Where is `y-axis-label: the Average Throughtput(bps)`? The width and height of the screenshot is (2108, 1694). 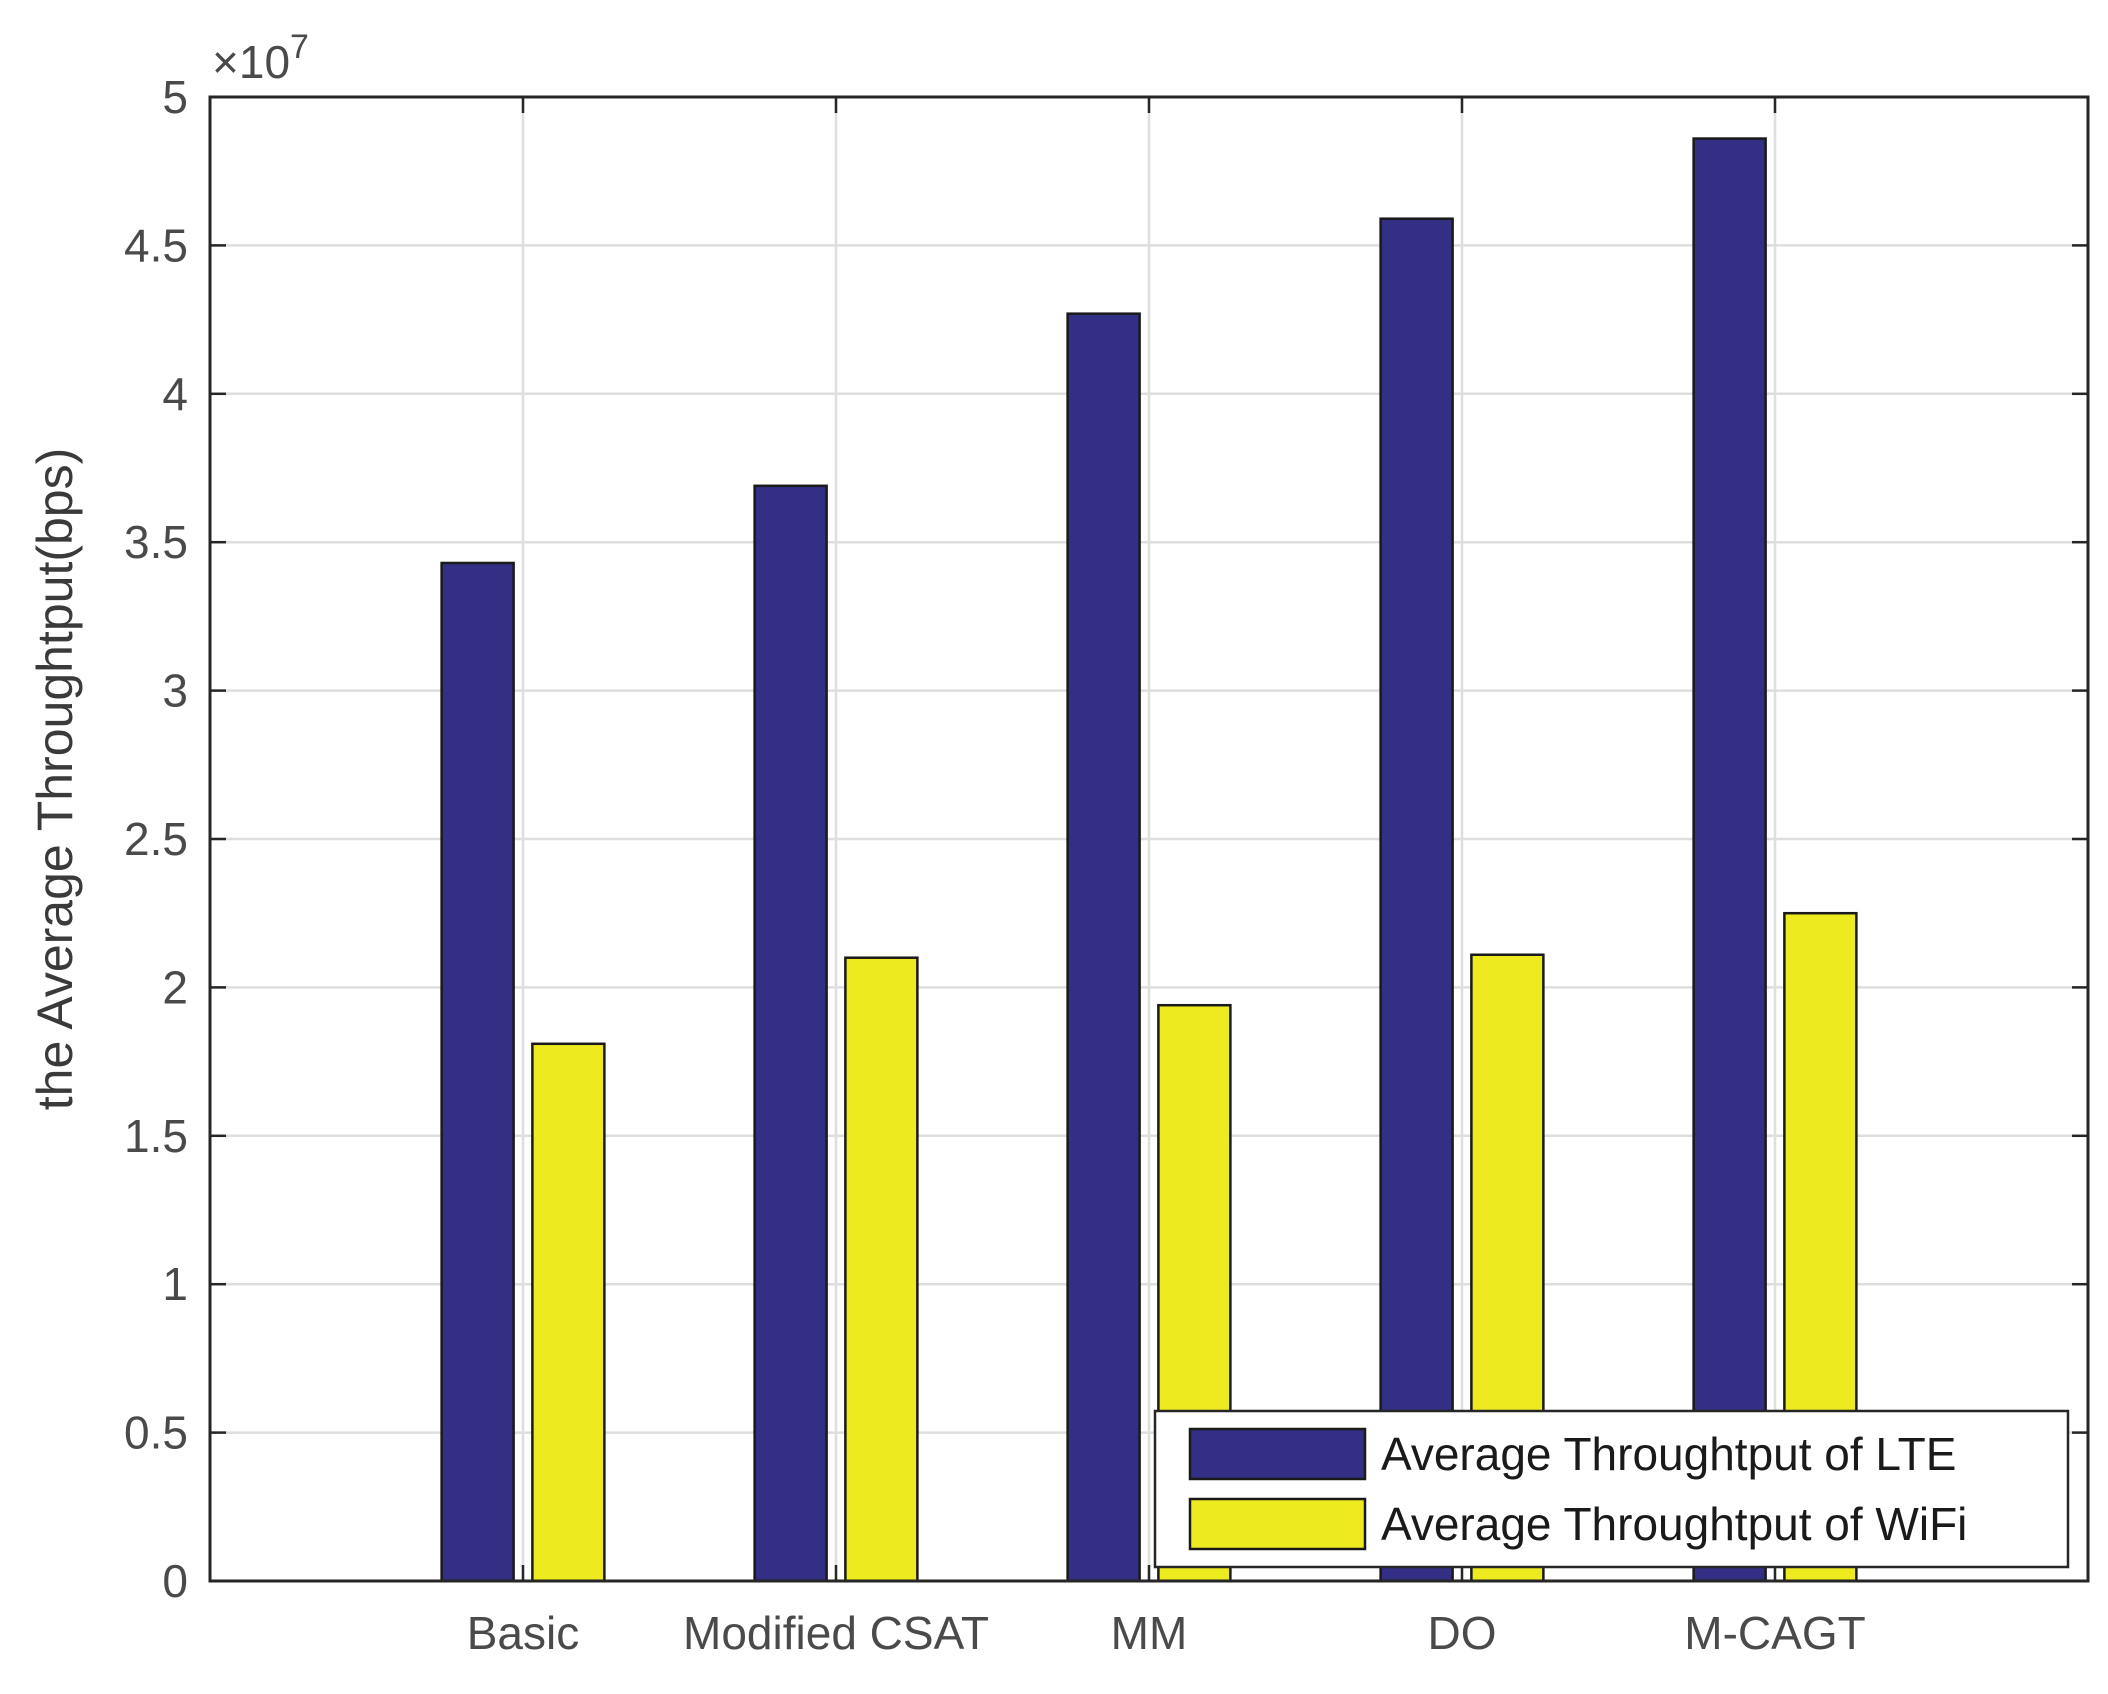 y-axis-label: the Average Throughtput(bps) is located at coordinates (55, 779).